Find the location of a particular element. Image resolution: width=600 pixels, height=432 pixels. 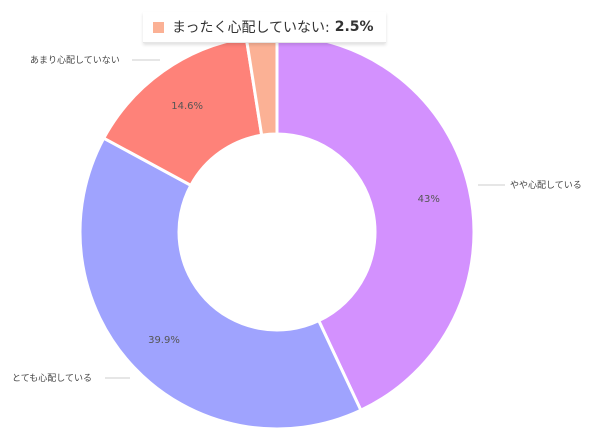

slice-tooltip: まったく心配していない: 2.5% is located at coordinates (264, 27).